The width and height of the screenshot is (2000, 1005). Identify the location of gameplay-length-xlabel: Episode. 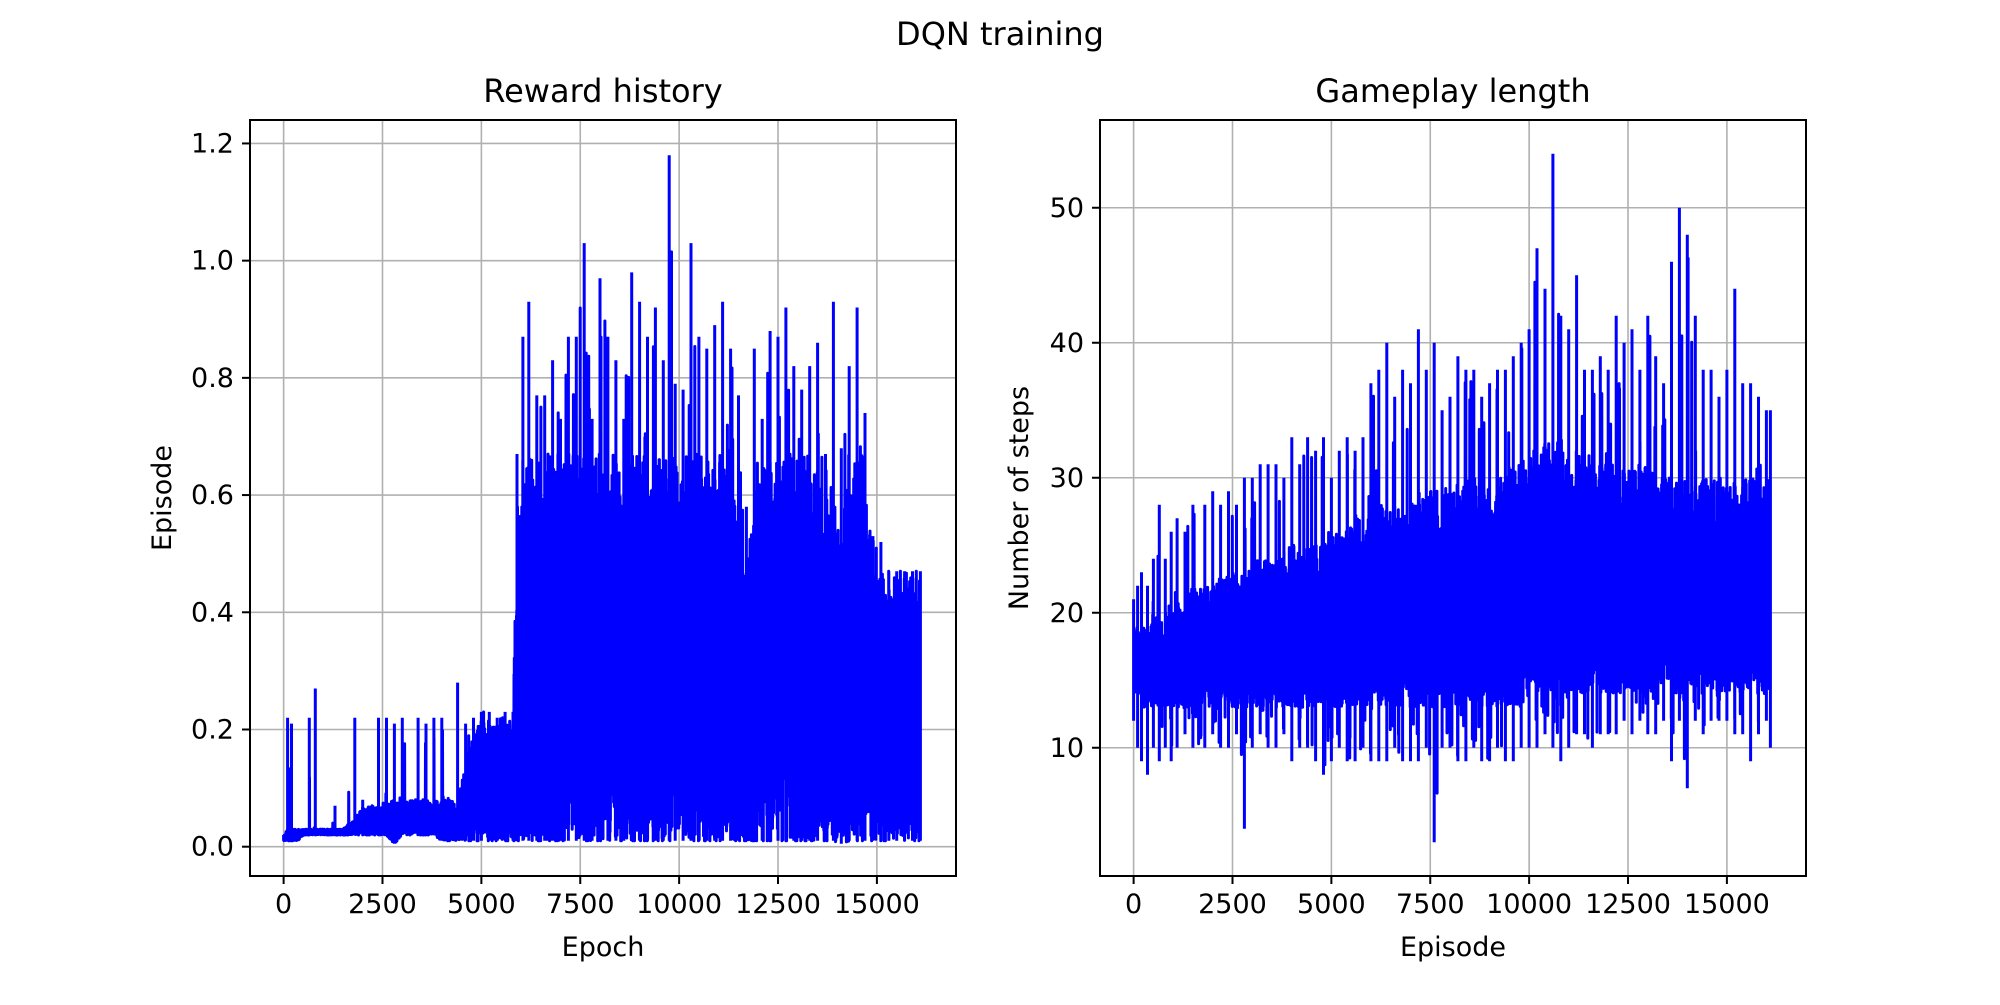
(1453, 947).